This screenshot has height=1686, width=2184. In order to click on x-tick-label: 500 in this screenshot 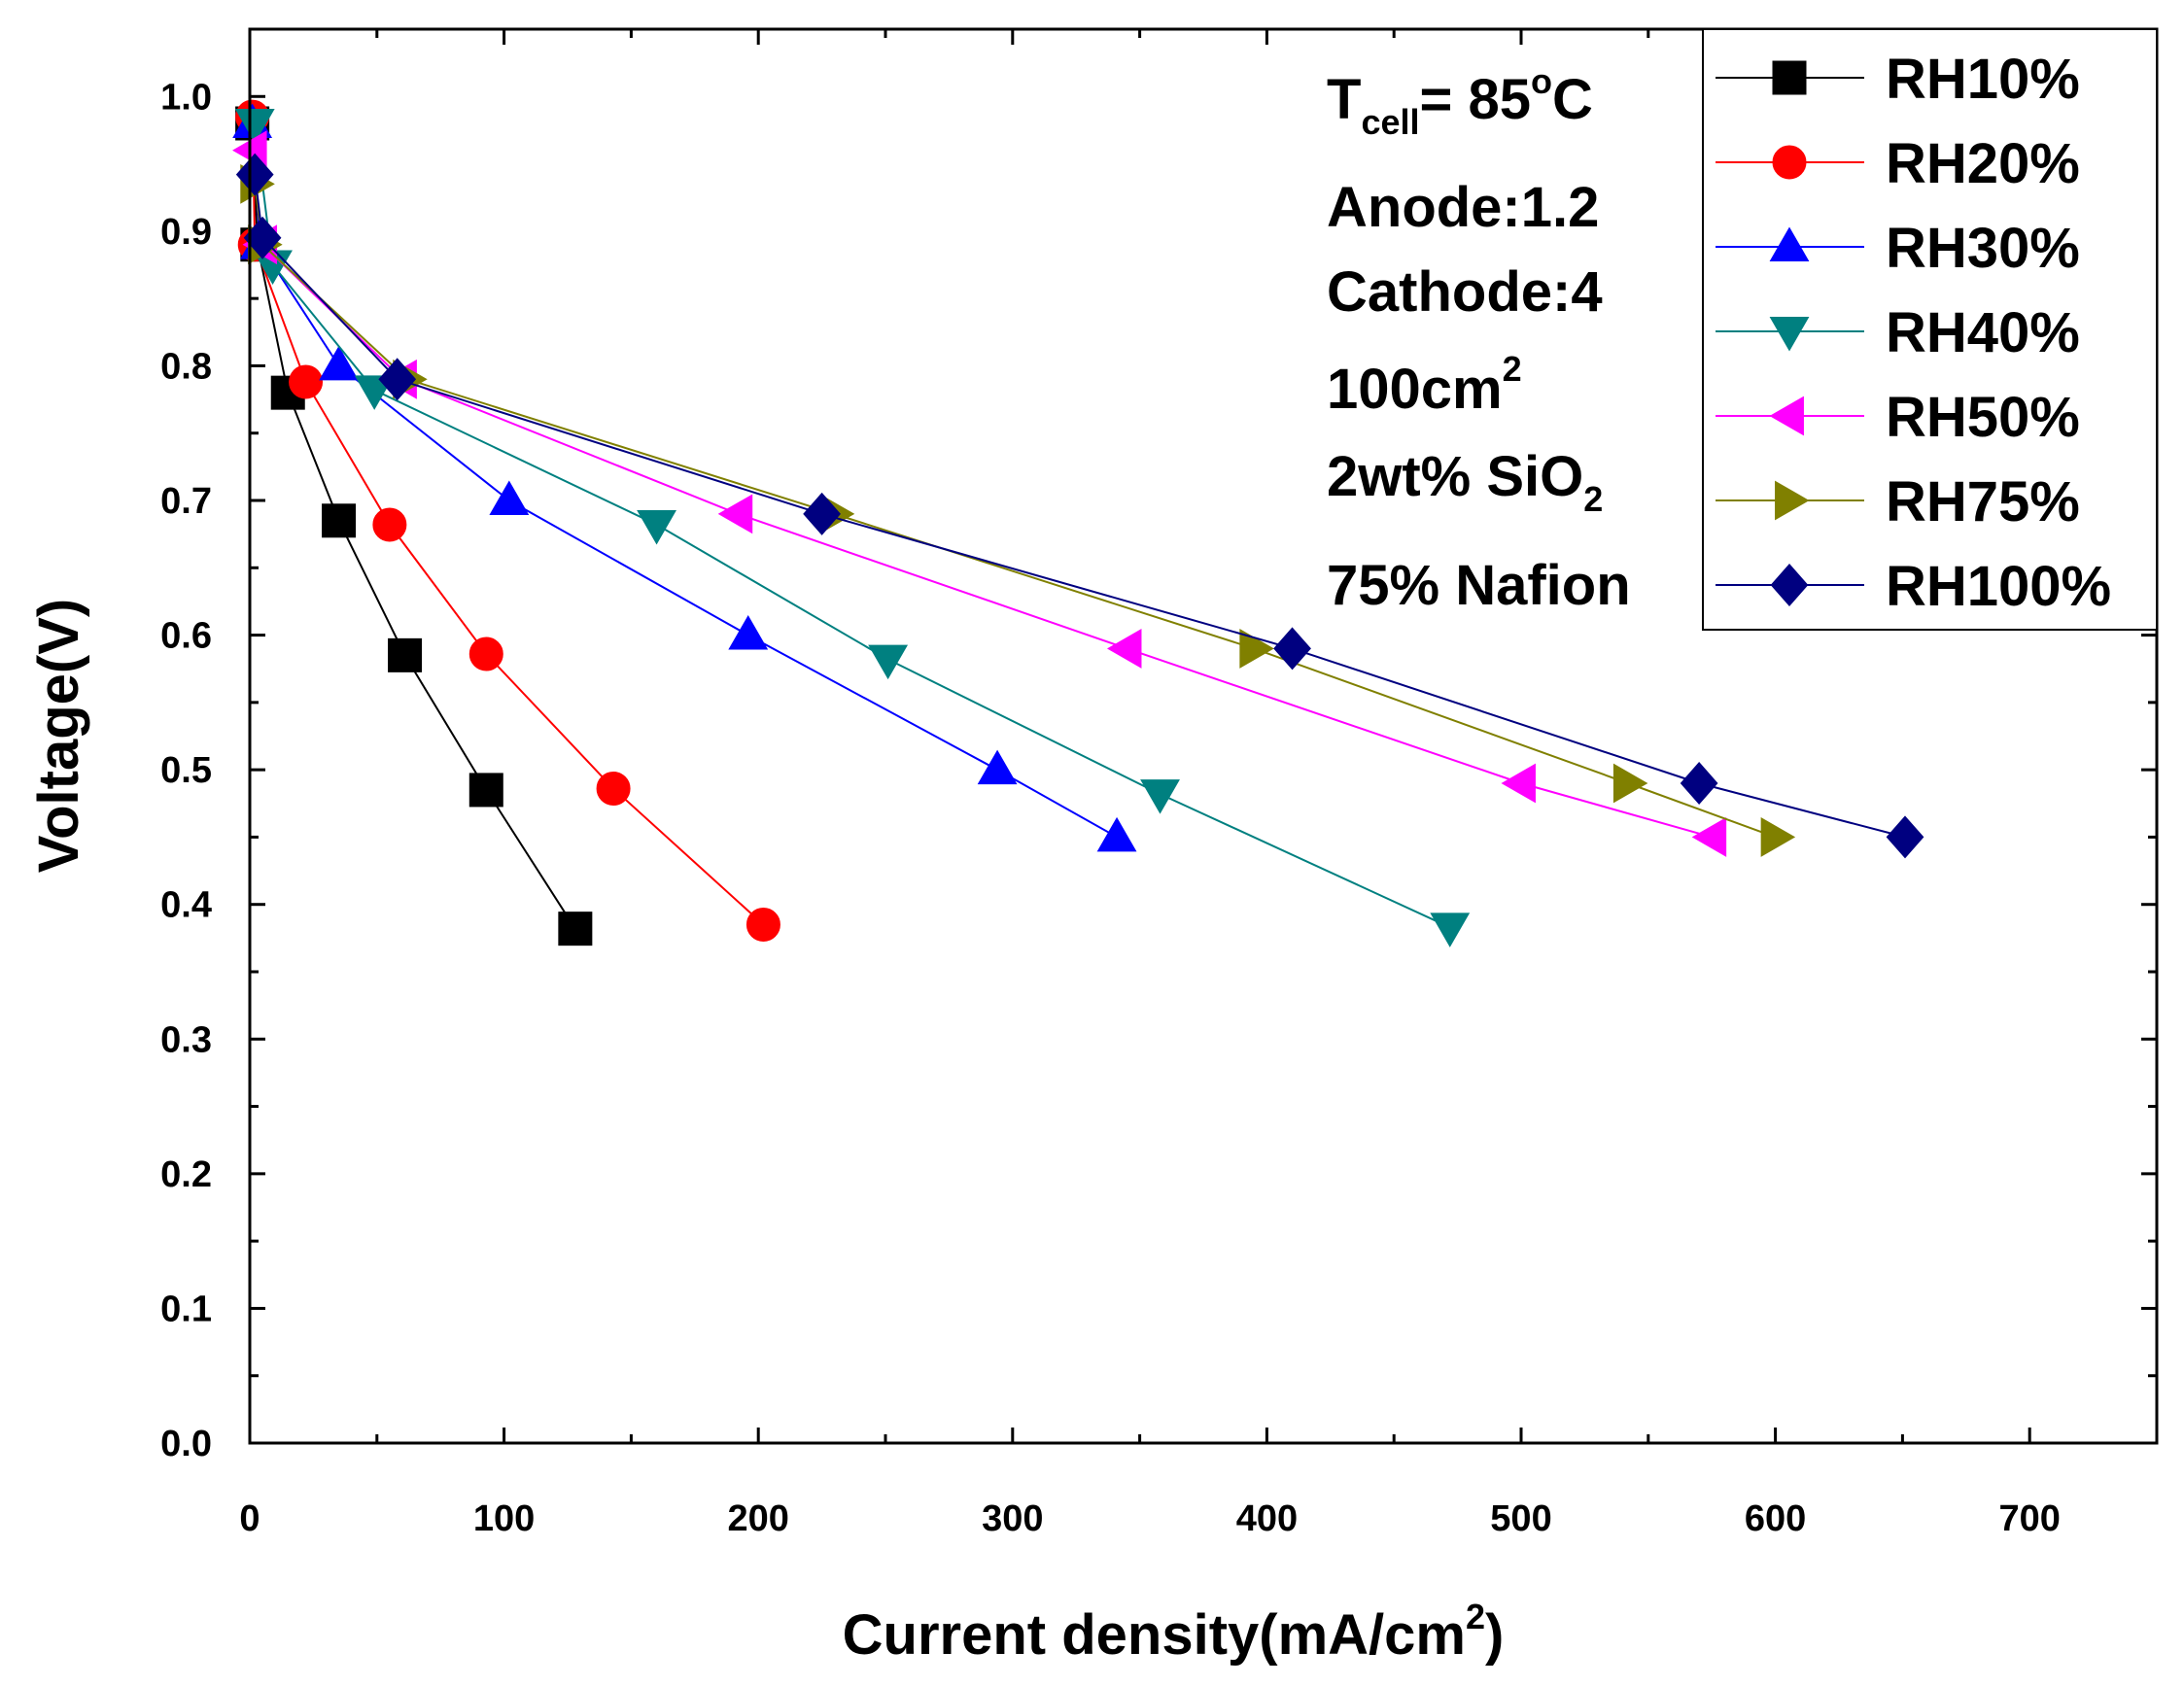, I will do `click(1520, 1519)`.